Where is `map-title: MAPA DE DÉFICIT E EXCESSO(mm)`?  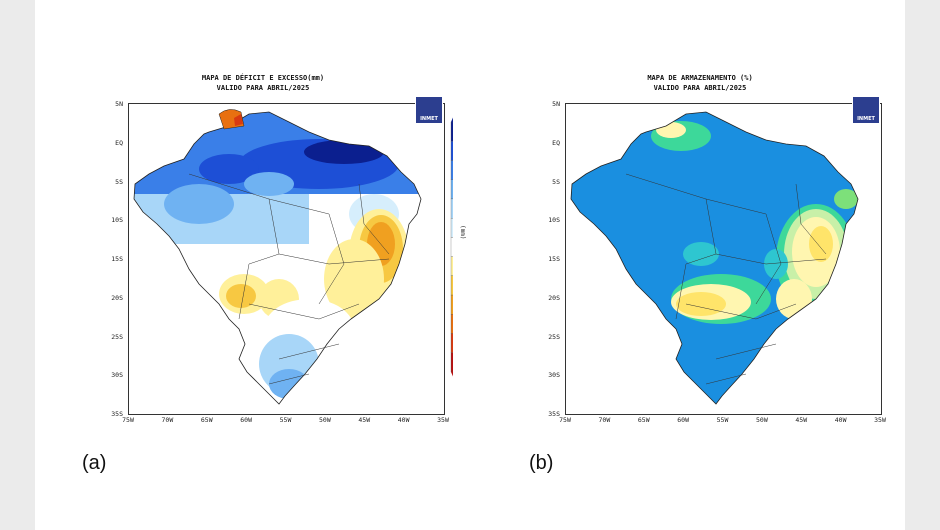
map-title: MAPA DE DÉFICIT E EXCESSO(mm) is located at coordinates (263, 78).